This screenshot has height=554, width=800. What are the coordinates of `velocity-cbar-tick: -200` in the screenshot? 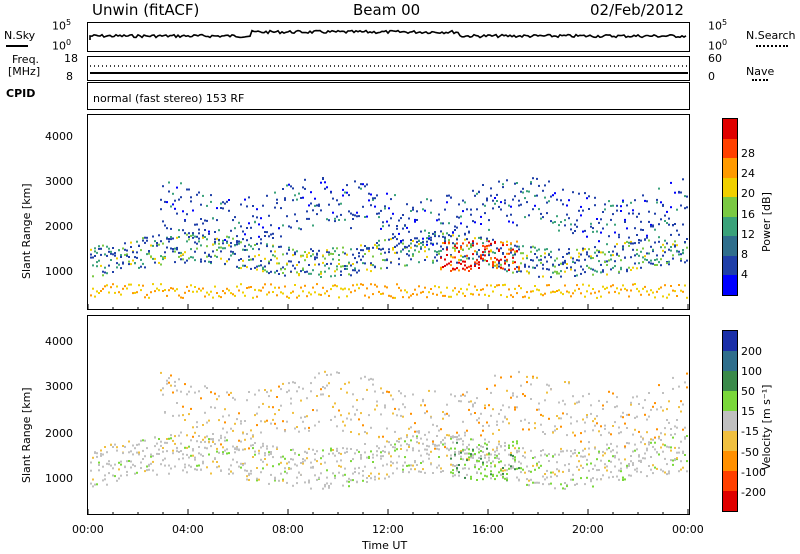 It's located at (753, 492).